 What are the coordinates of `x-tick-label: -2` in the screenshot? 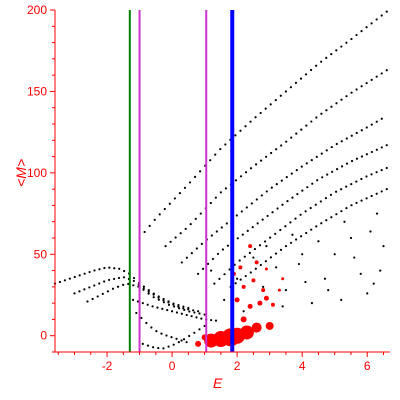 It's located at (107, 366).